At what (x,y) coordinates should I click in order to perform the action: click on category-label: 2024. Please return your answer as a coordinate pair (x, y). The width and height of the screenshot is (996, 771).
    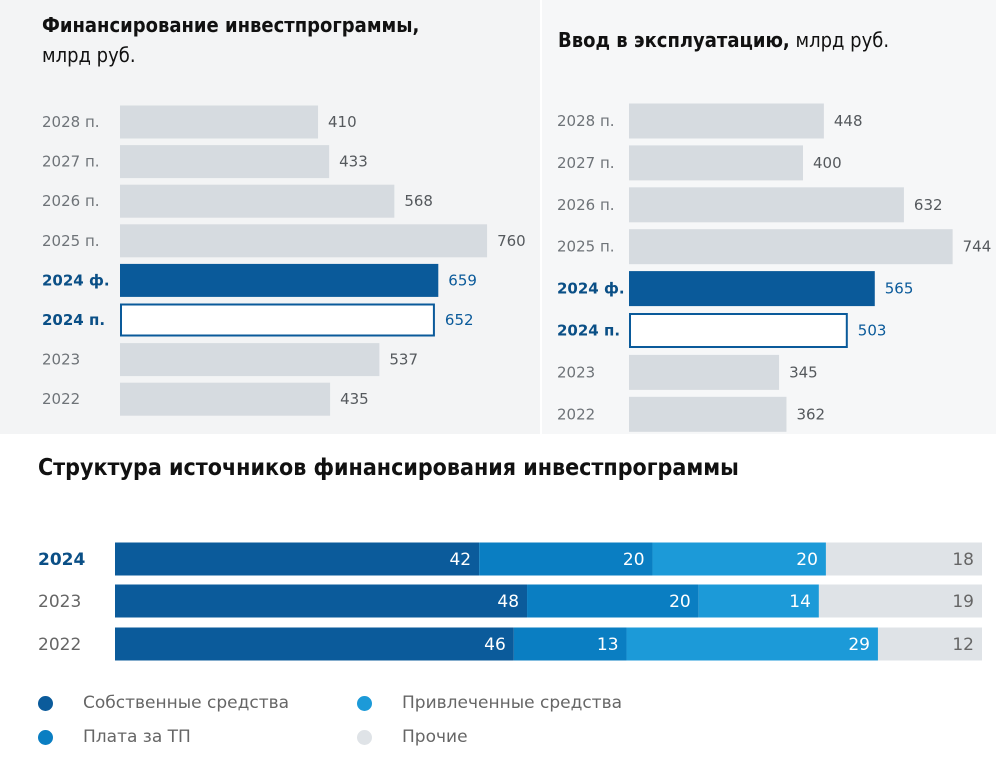
    Looking at the image, I should click on (61, 560).